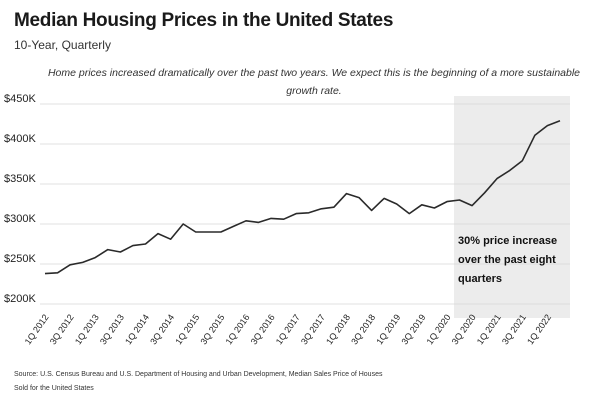 Image resolution: width=608 pixels, height=407 pixels. What do you see at coordinates (512, 207) in the screenshot?
I see `highlight-band` at bounding box center [512, 207].